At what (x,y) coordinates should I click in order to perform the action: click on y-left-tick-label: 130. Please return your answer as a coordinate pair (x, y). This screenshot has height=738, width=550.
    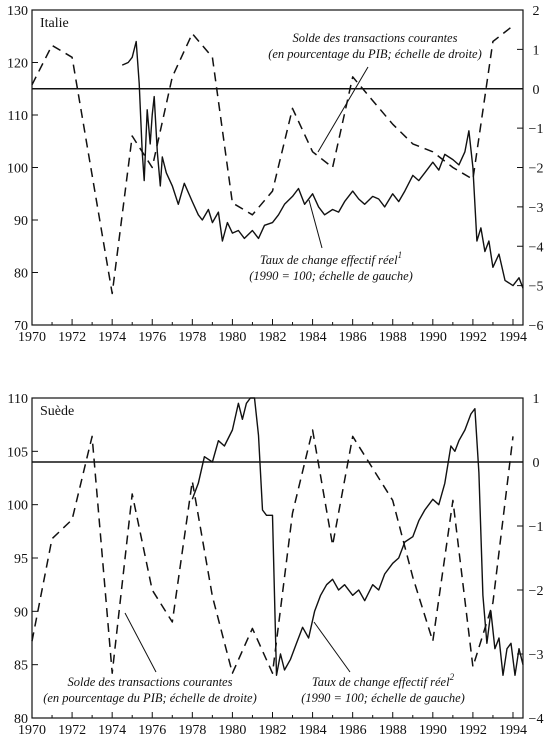
    Looking at the image, I should click on (17, 11).